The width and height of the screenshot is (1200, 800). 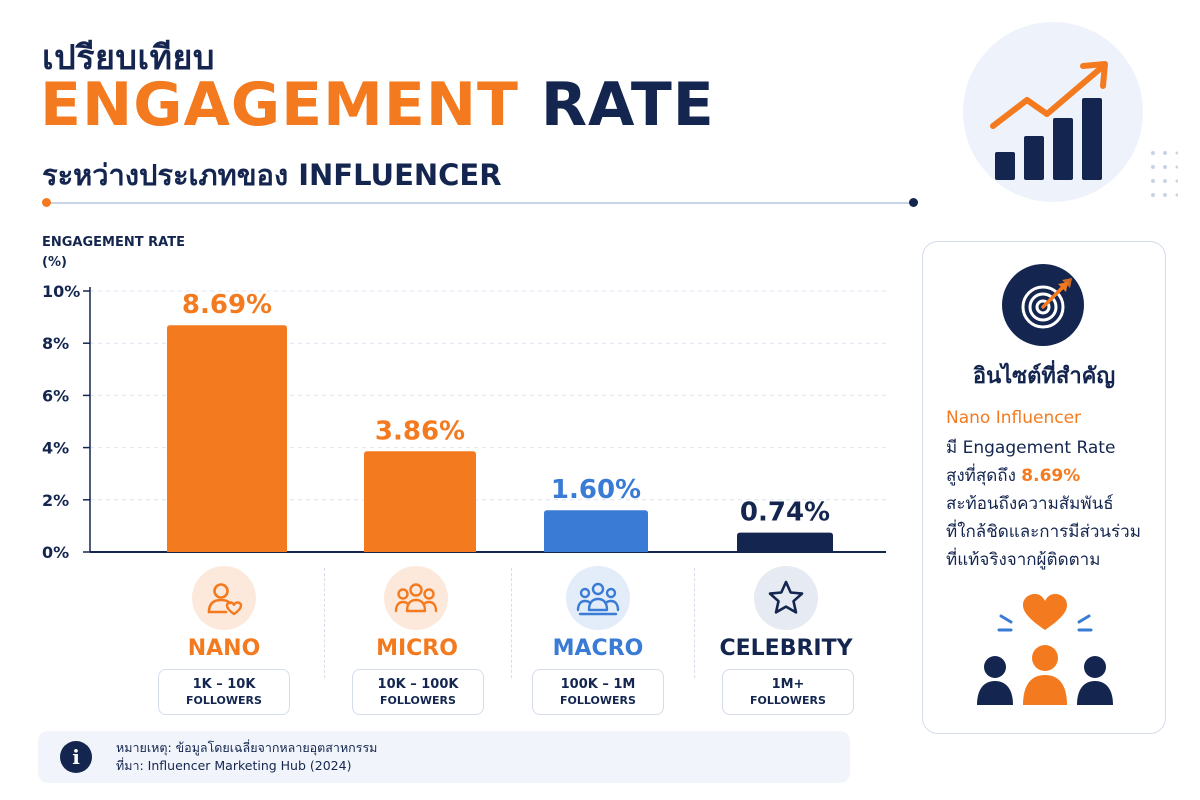 I want to click on bar-value-label: 0.74%, so click(x=785, y=513).